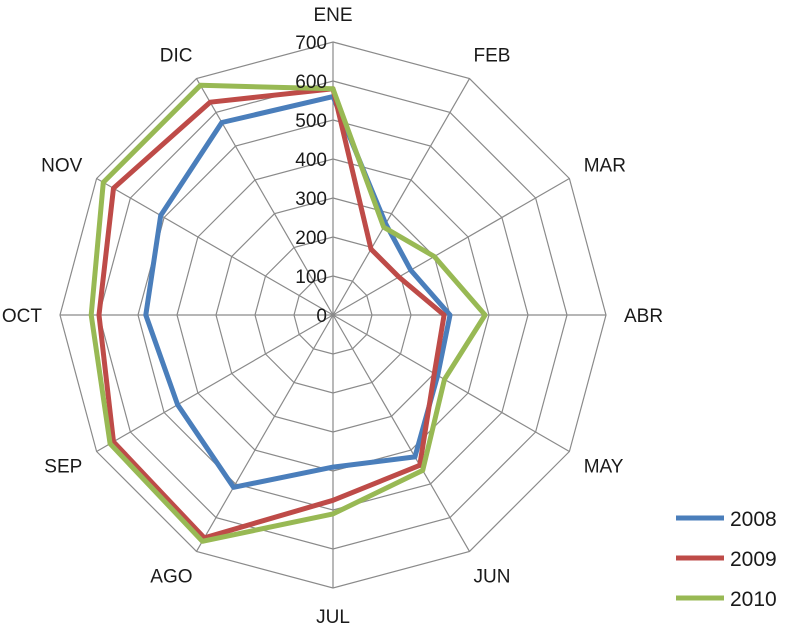 Image resolution: width=790 pixels, height=623 pixels. I want to click on category-label-nov: NOV, so click(62, 166).